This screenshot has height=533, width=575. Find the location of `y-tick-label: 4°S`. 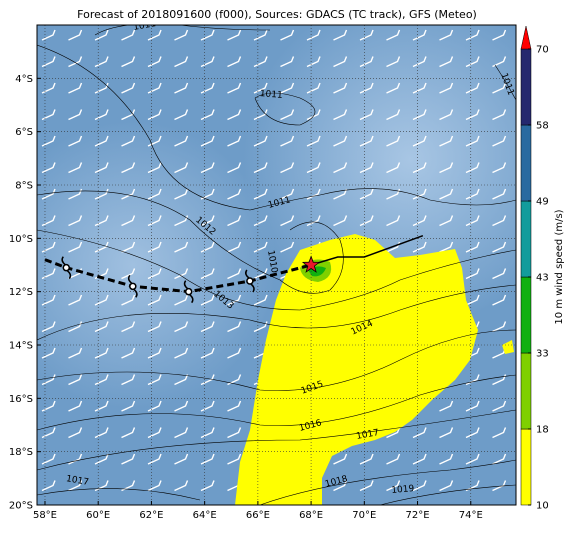

y-tick-label: 4°S is located at coordinates (24, 79).